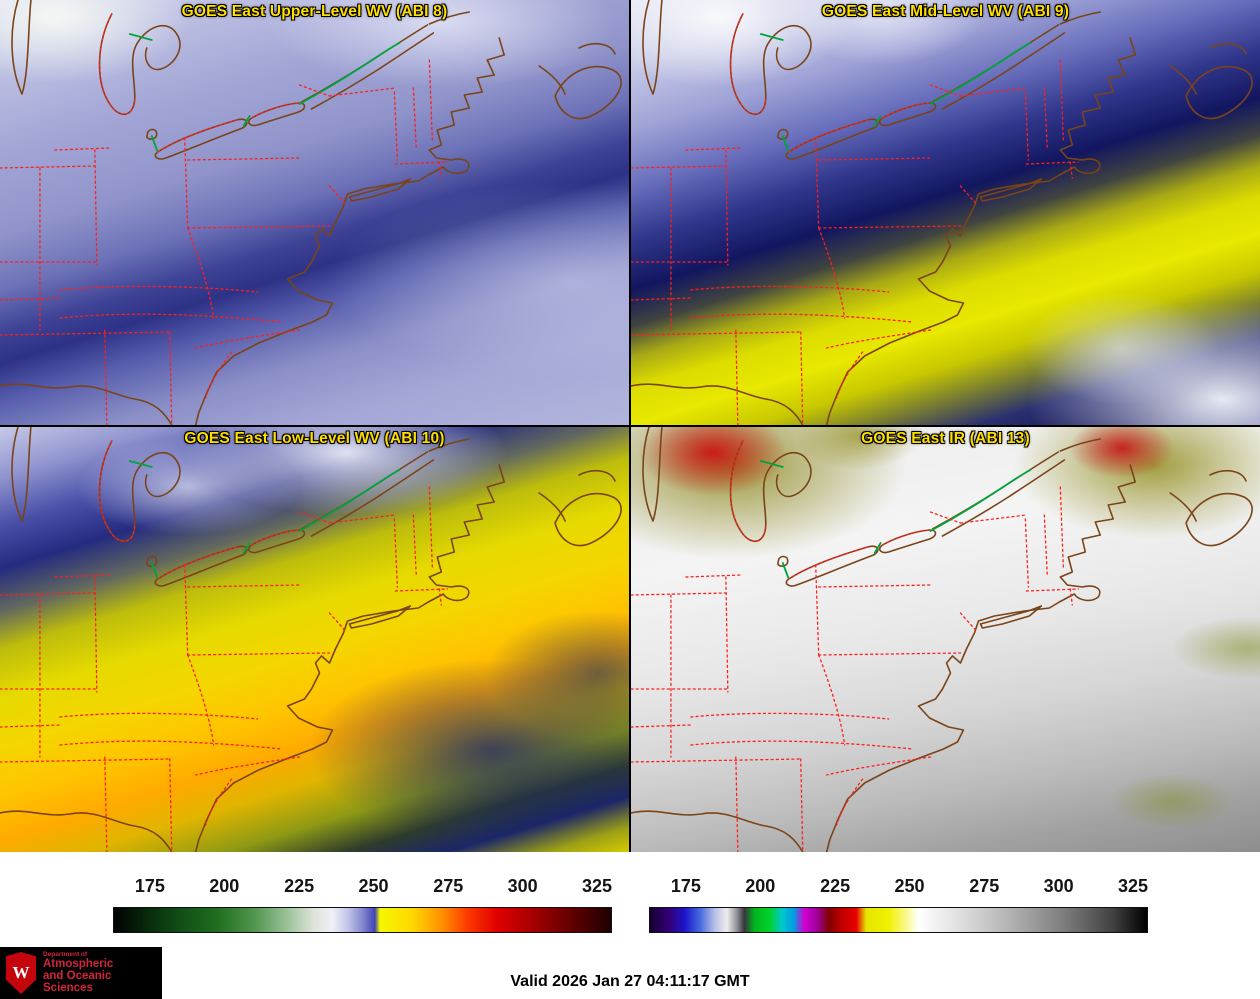 This screenshot has width=1260, height=999. What do you see at coordinates (78, 964) in the screenshot?
I see `logo-line-atmospheric: Atmospheric` at bounding box center [78, 964].